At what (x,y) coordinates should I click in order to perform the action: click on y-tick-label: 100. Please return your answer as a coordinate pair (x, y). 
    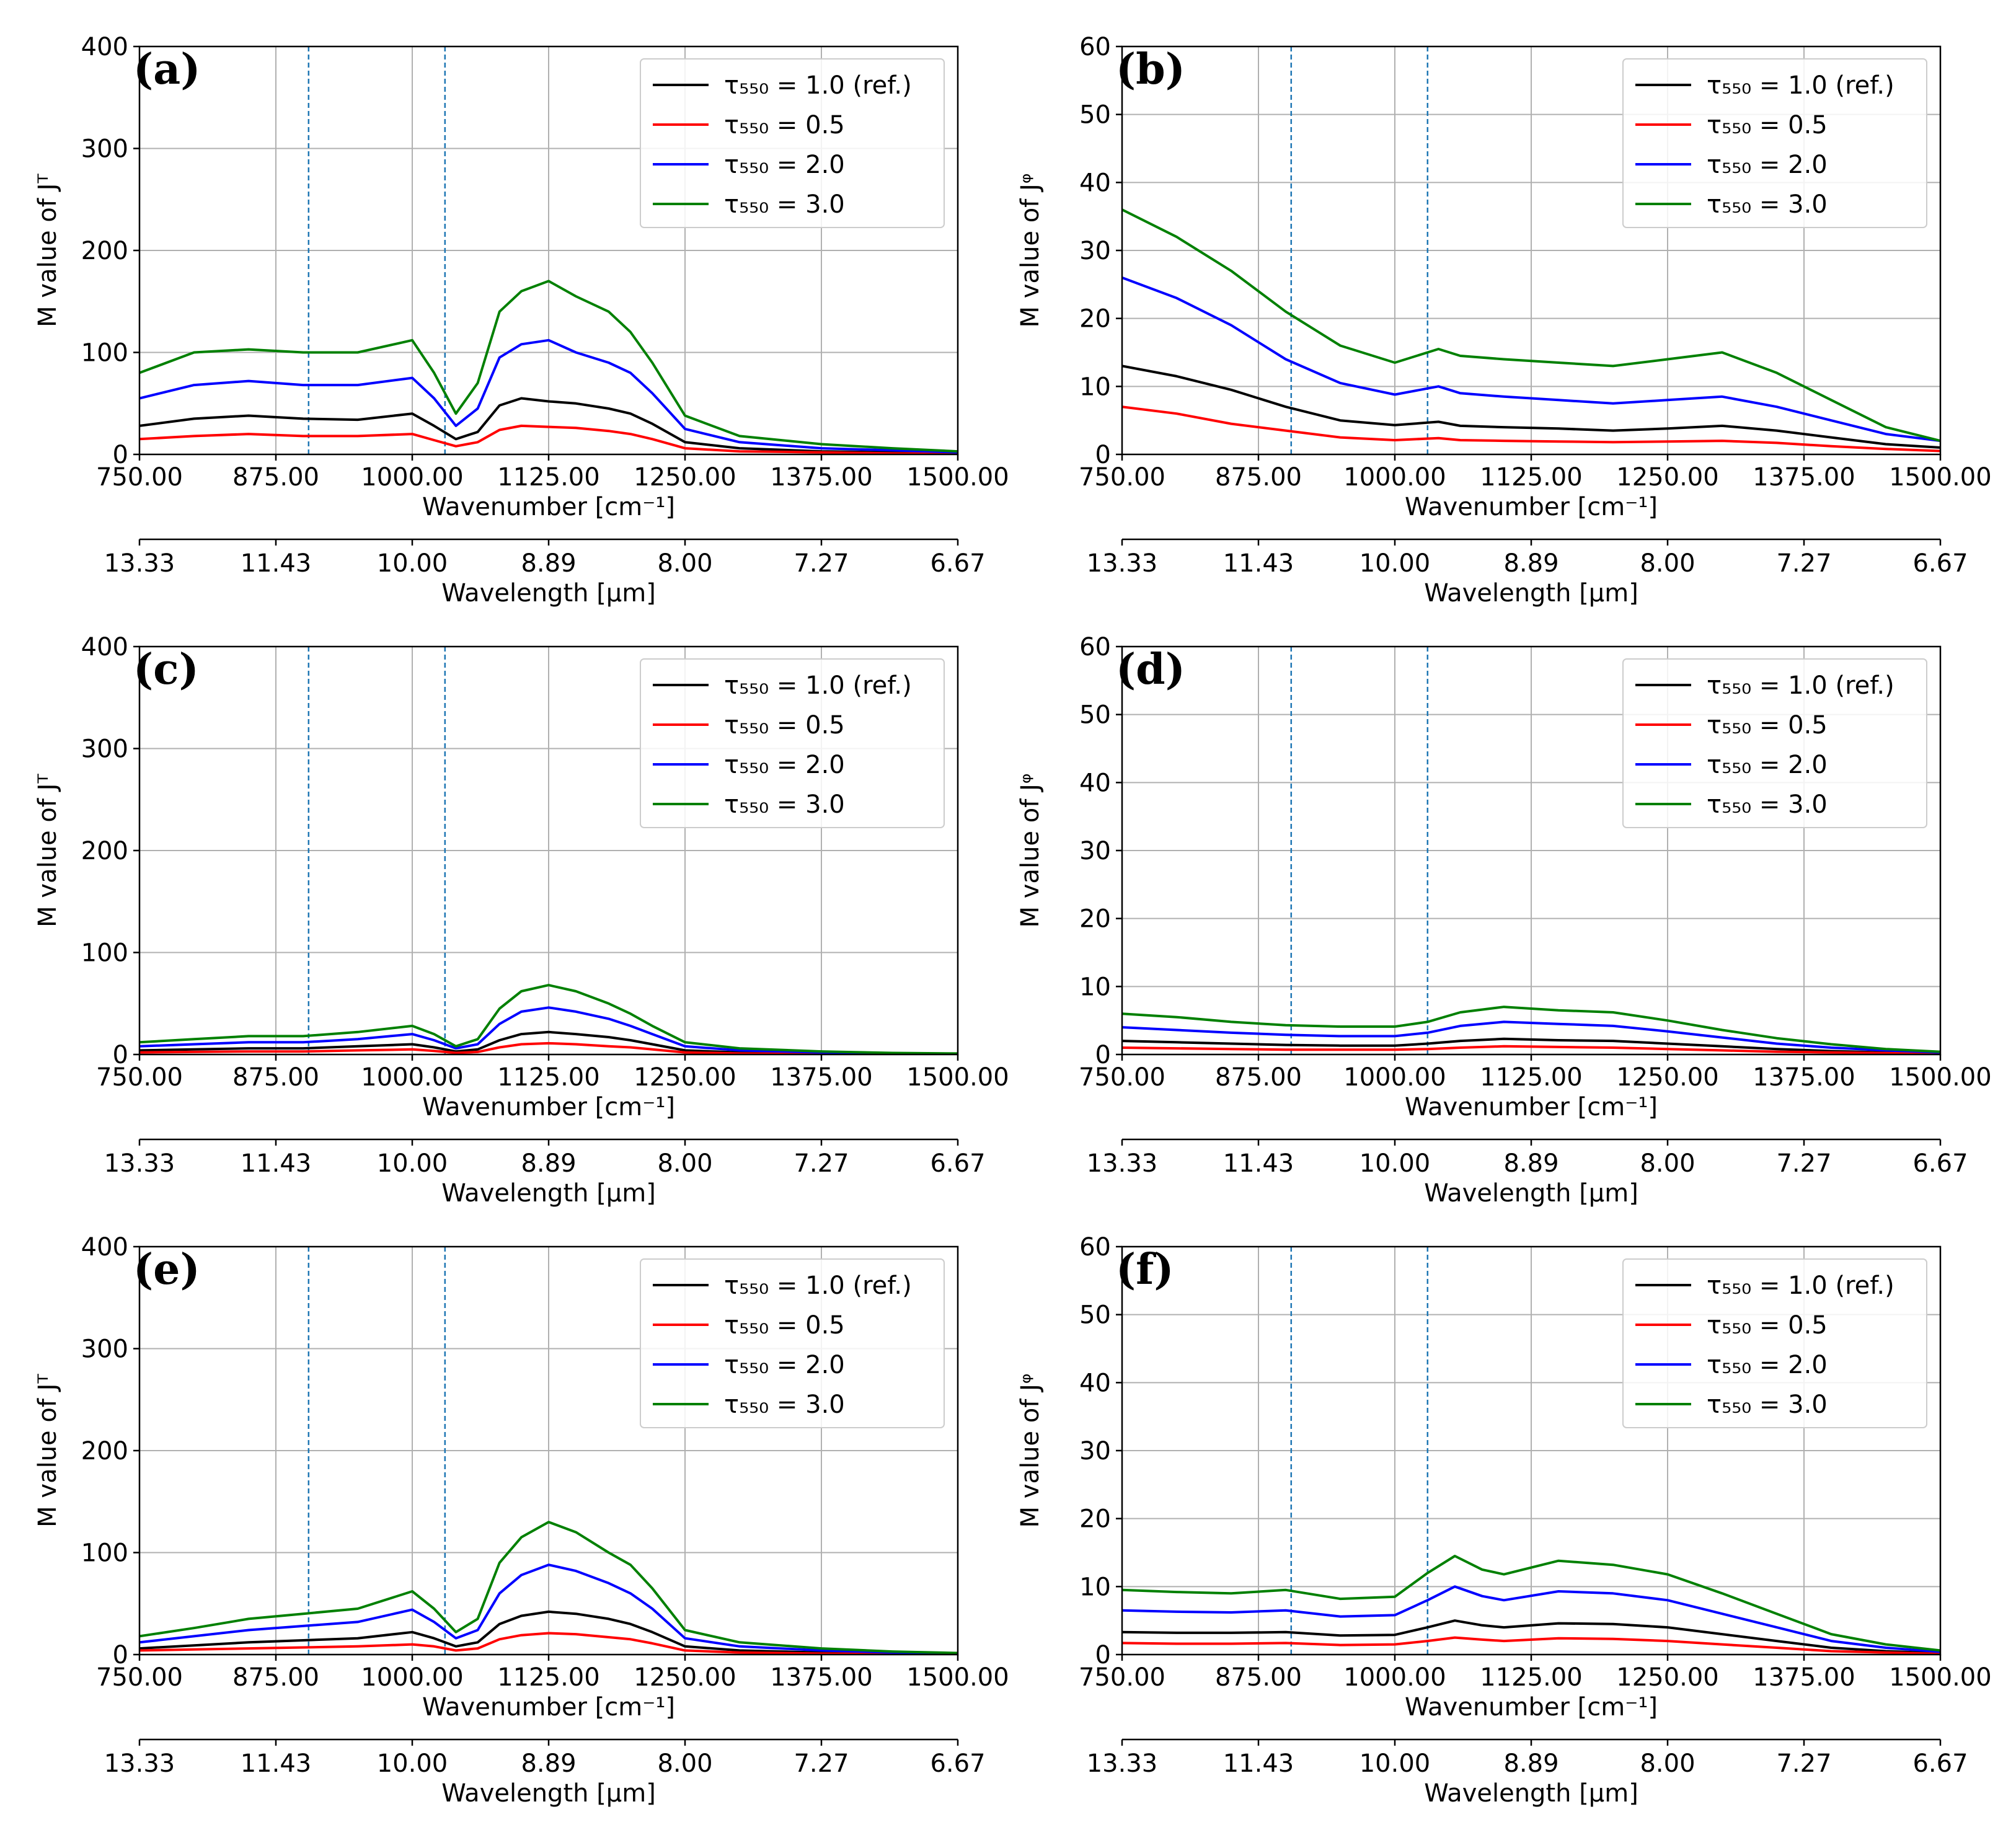
    Looking at the image, I should click on (104, 1553).